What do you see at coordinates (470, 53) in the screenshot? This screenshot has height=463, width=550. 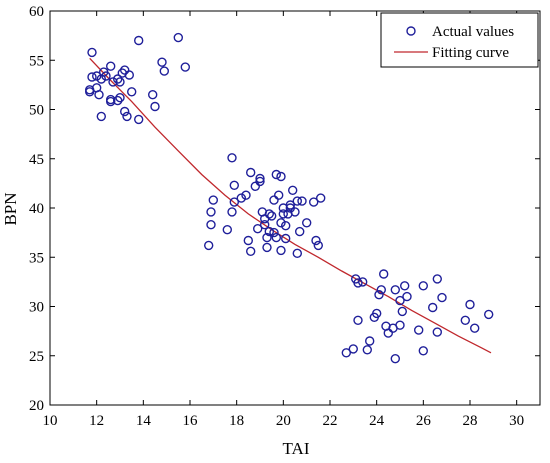 I see `legend-label-fitting-curve: Fitting curve` at bounding box center [470, 53].